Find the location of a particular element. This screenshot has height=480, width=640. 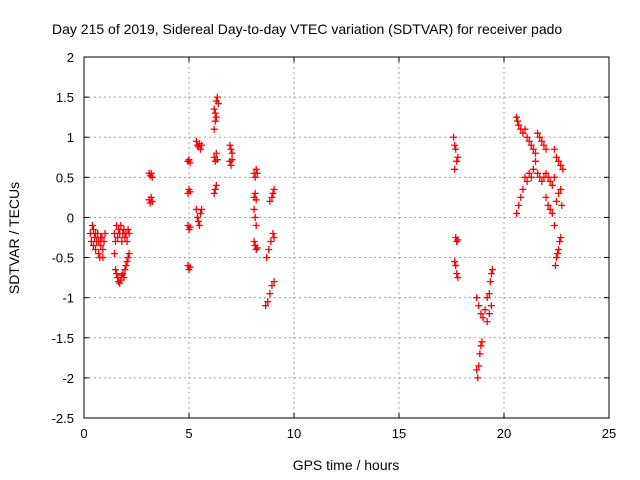

x-tick-label: 25 is located at coordinates (609, 433).